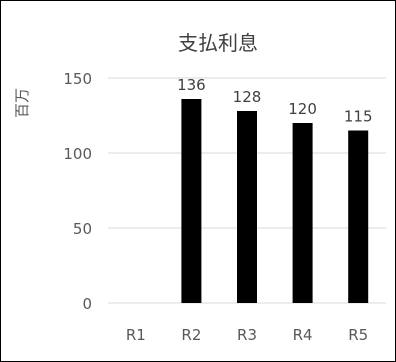 Image resolution: width=396 pixels, height=362 pixels. What do you see at coordinates (77, 191) in the screenshot?
I see `y-axis-ticks: 0 50 100 150` at bounding box center [77, 191].